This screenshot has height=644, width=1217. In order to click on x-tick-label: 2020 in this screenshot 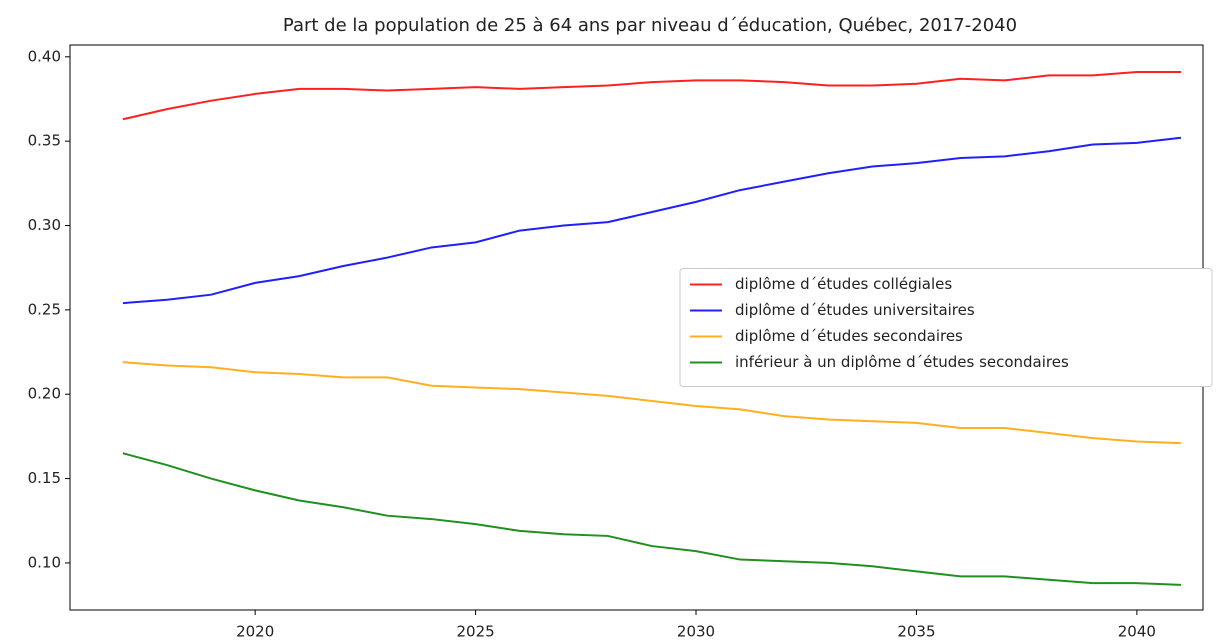, I will do `click(255, 632)`.